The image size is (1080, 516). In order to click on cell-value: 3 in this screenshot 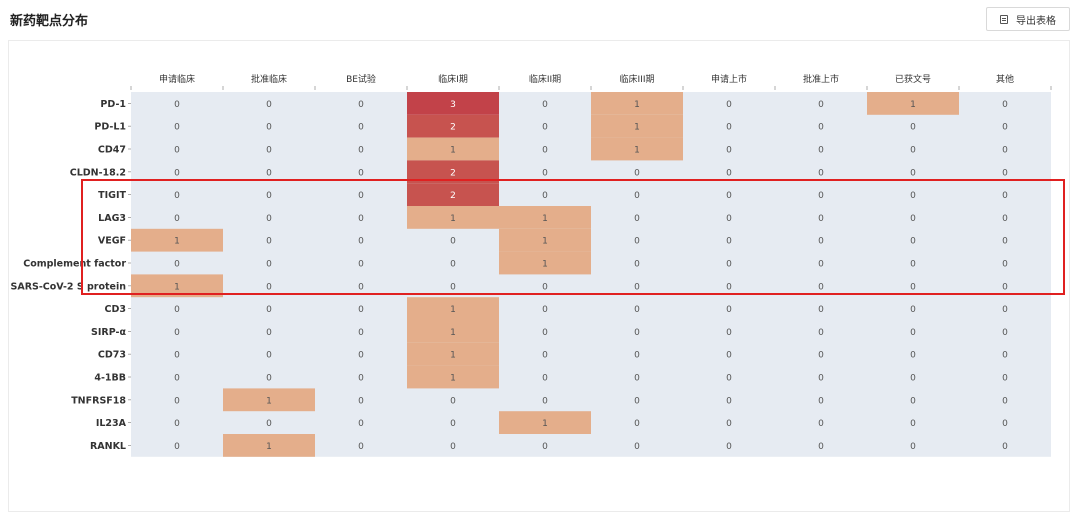, I will do `click(453, 105)`.